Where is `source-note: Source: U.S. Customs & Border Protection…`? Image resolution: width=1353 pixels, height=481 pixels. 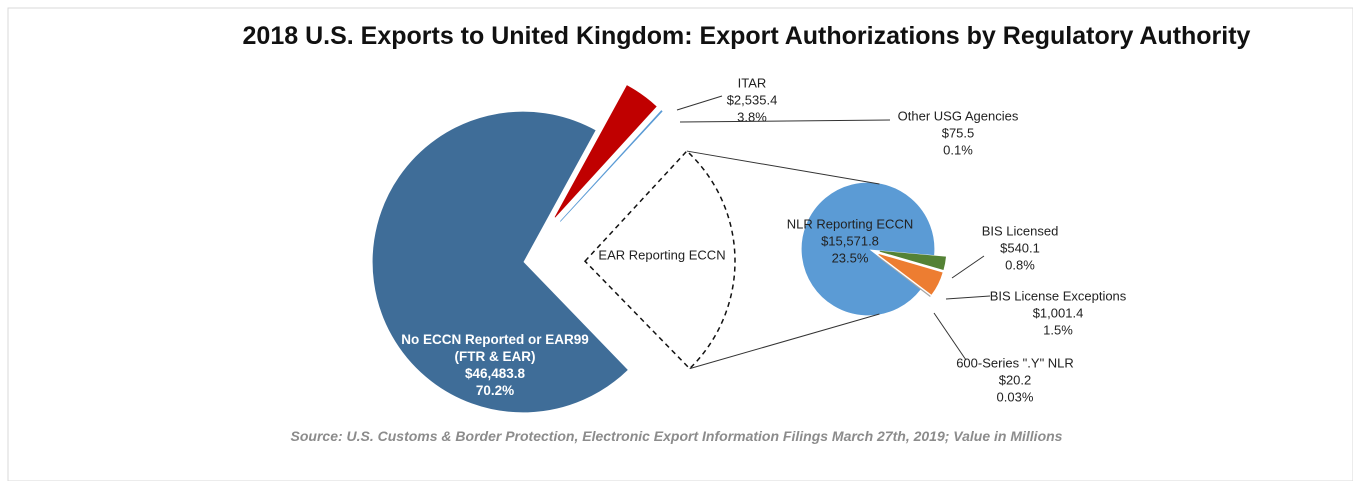 source-note: Source: U.S. Customs & Border Protection… is located at coordinates (676, 436).